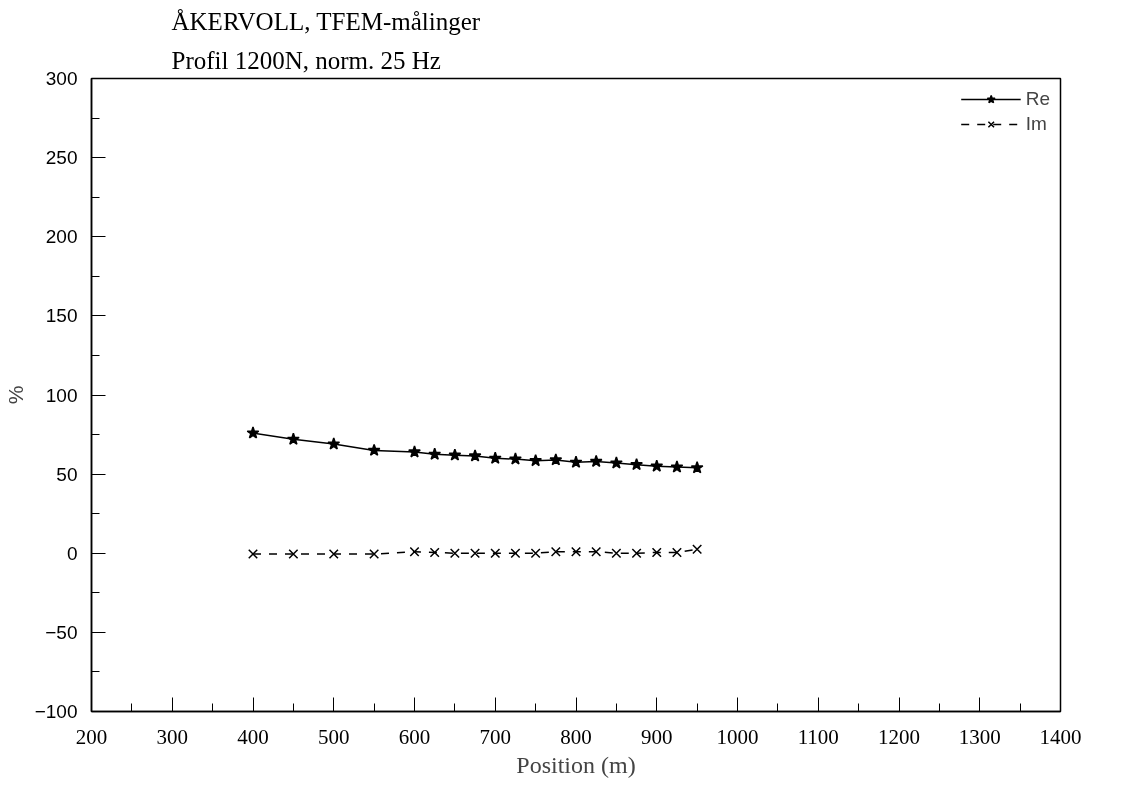  What do you see at coordinates (326, 21) in the screenshot?
I see `chart-title: ÅKERVOLL, TFEM-målinger` at bounding box center [326, 21].